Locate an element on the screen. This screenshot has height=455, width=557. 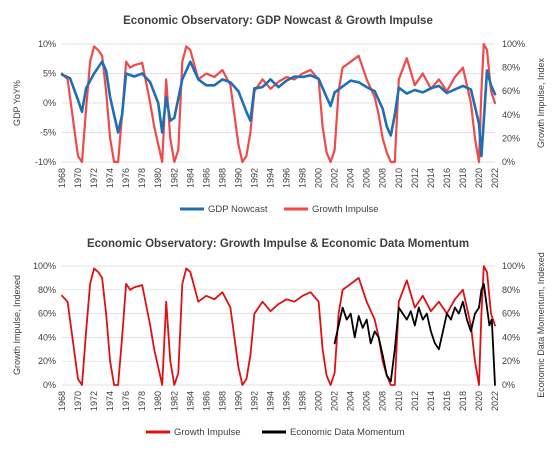
y2-axis-label: Economic Data Momentum, Indexed is located at coordinates (541, 325).